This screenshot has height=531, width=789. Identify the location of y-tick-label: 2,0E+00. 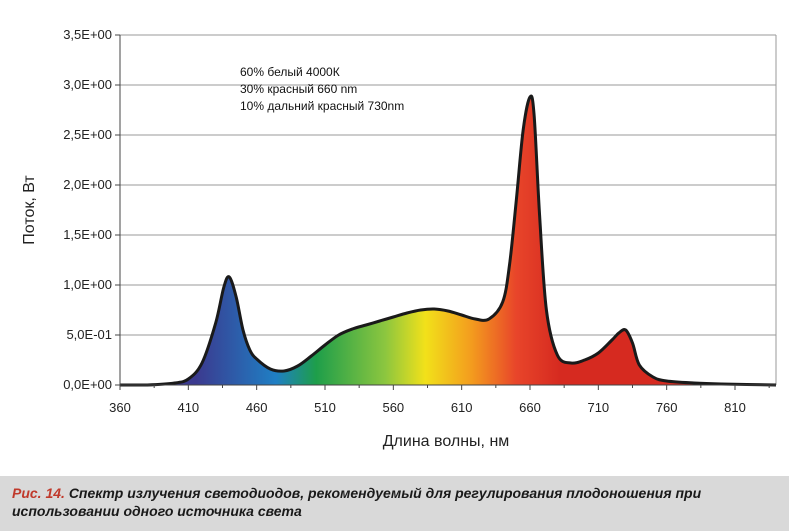
(87, 184).